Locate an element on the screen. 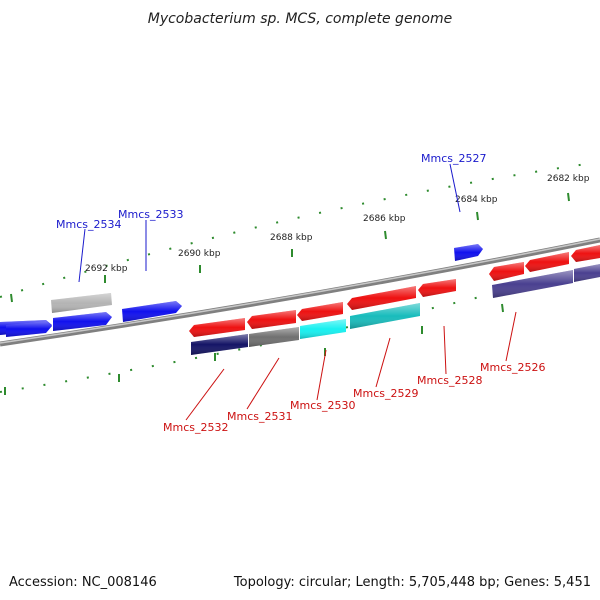 The height and width of the screenshot is (600, 600). gene-label: Mmcs_2527 is located at coordinates (453, 158).